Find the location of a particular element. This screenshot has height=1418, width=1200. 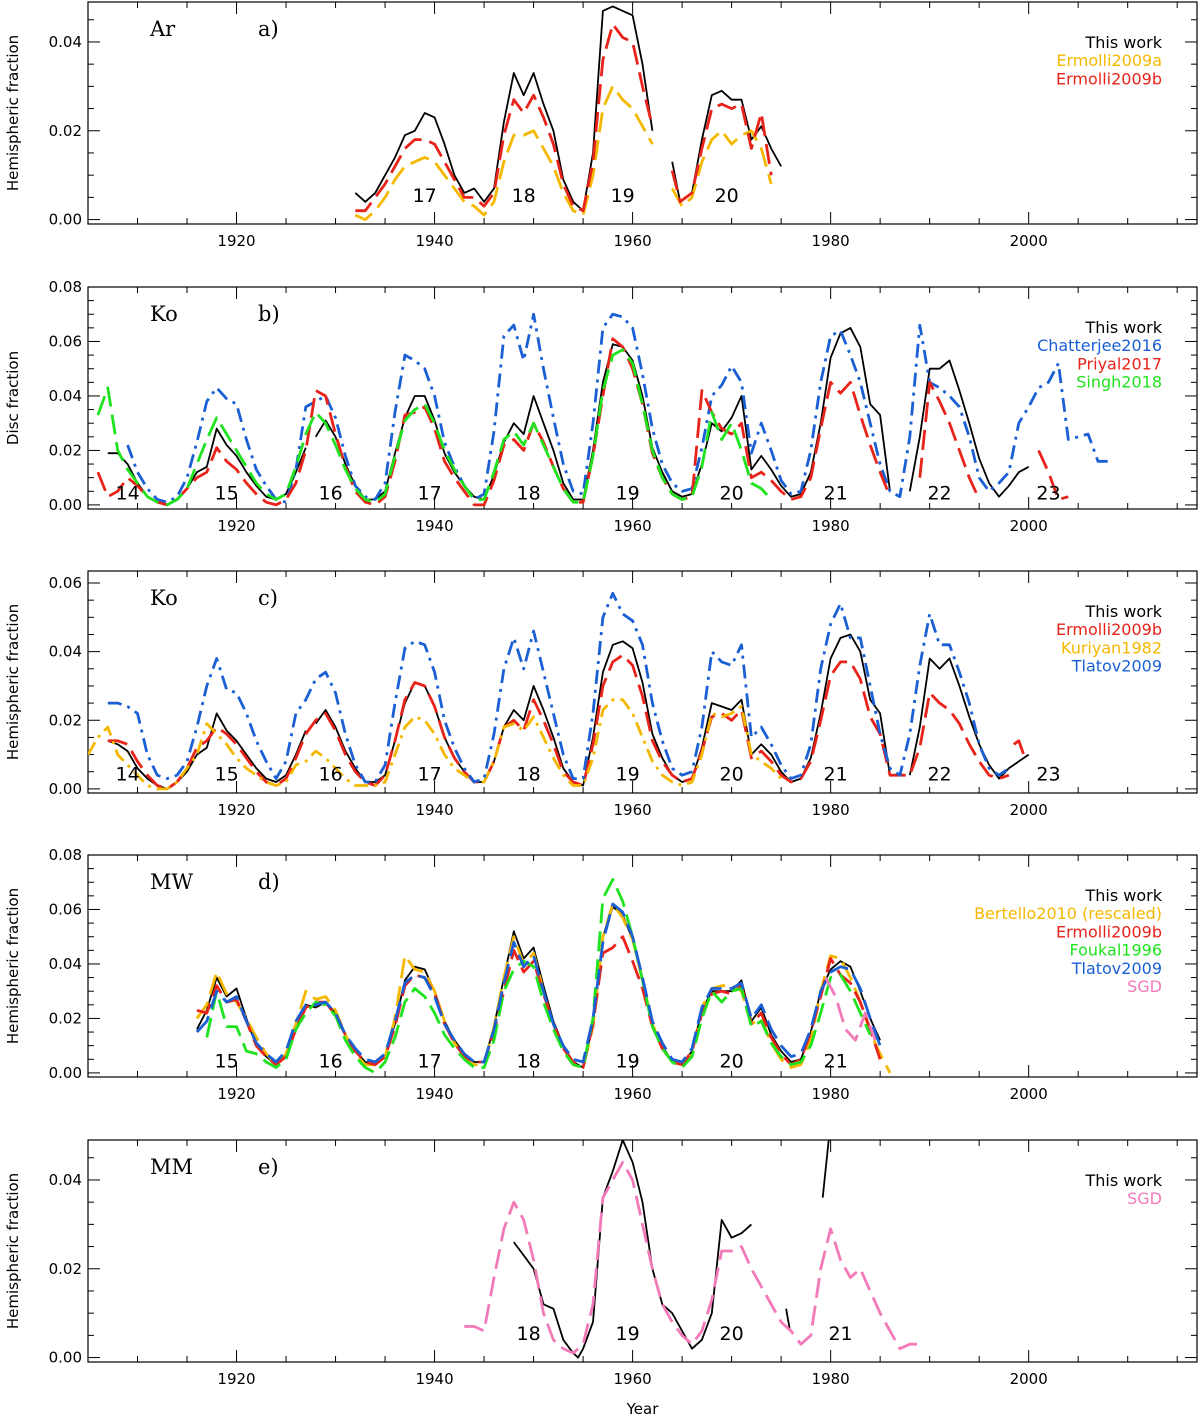

panel-3-cycle-label-15: 15 is located at coordinates (227, 1062).